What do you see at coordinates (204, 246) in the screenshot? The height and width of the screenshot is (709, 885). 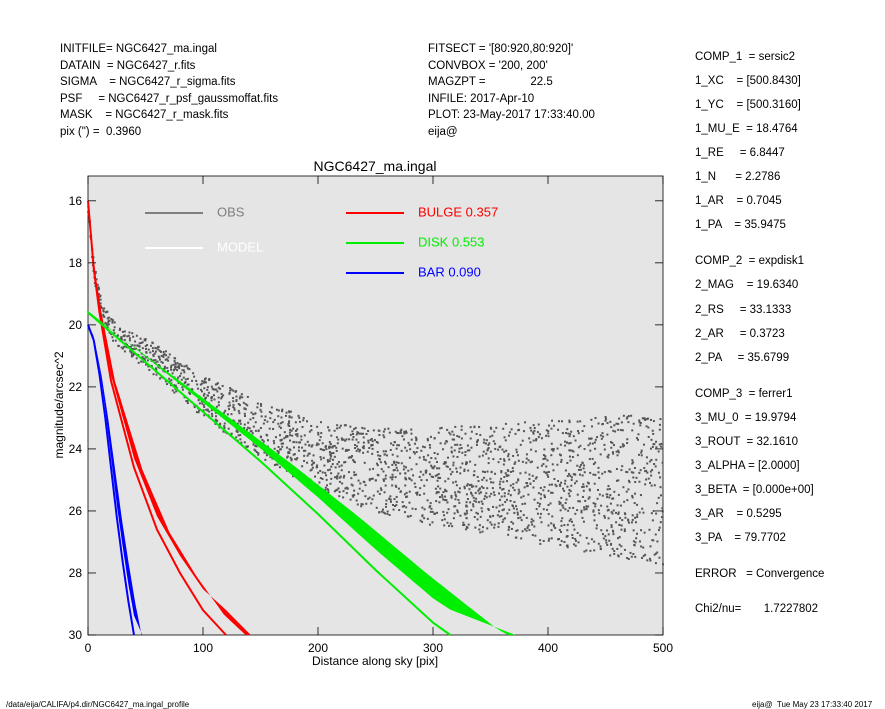 I see `legend-item-model: MODEL` at bounding box center [204, 246].